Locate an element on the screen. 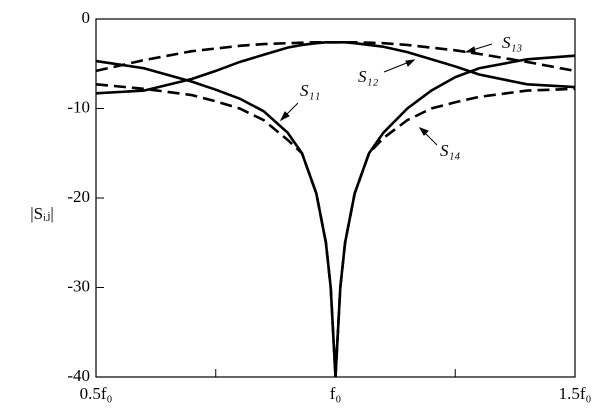 The width and height of the screenshot is (601, 412). y-tick-label: -20 is located at coordinates (78, 196).